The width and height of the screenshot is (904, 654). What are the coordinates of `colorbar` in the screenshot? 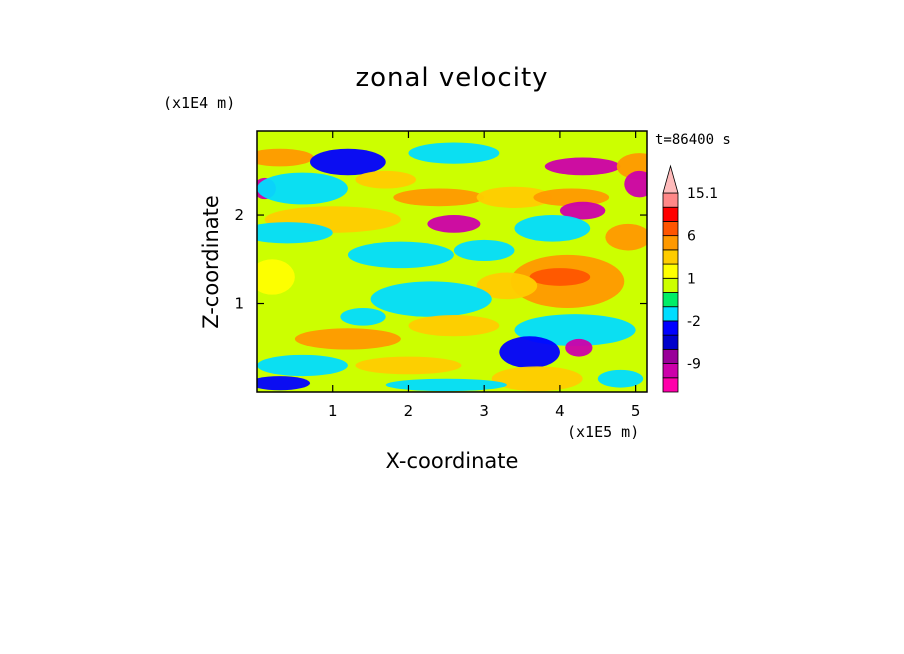 It's located at (670, 278).